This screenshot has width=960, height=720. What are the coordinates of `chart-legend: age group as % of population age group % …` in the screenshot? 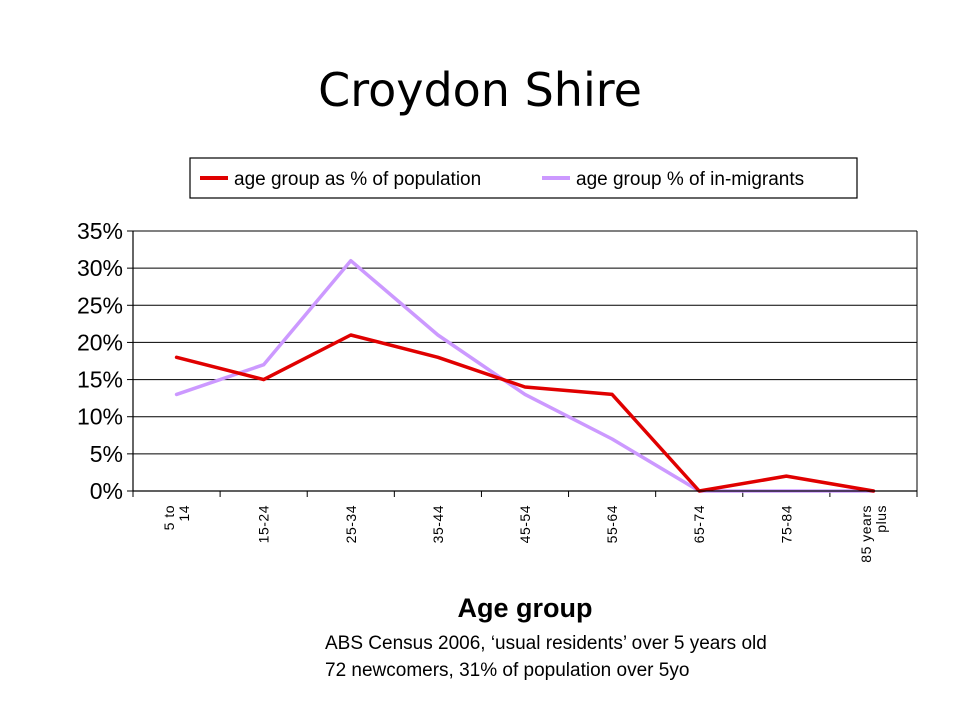 It's located at (523, 178).